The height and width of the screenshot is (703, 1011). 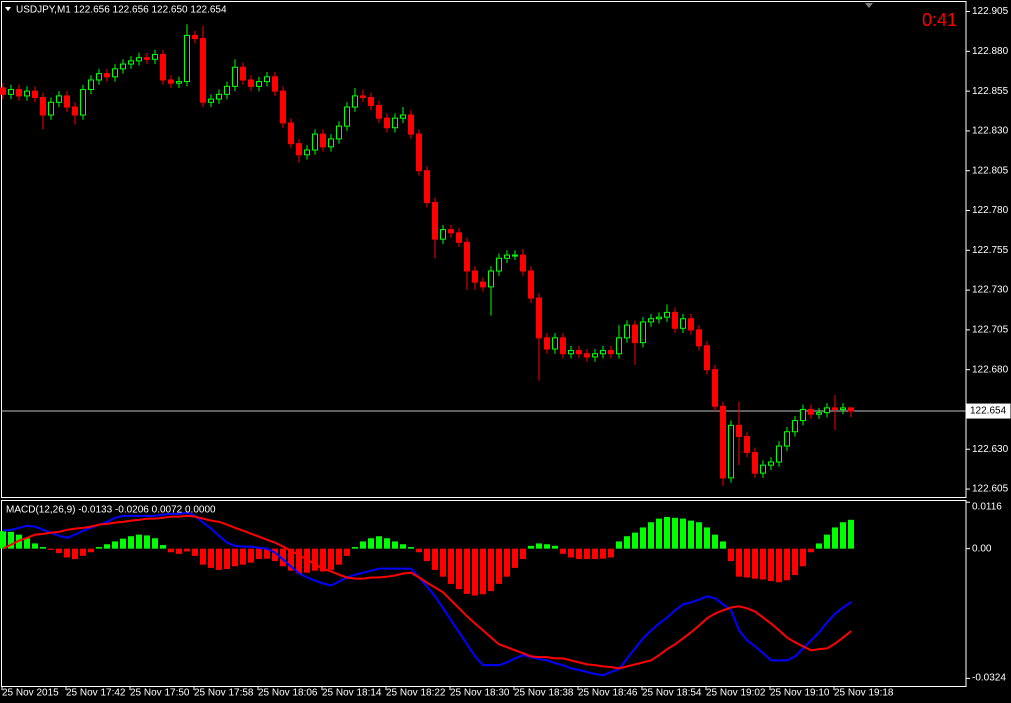 I want to click on y-tick-label: 122.680, so click(x=990, y=369).